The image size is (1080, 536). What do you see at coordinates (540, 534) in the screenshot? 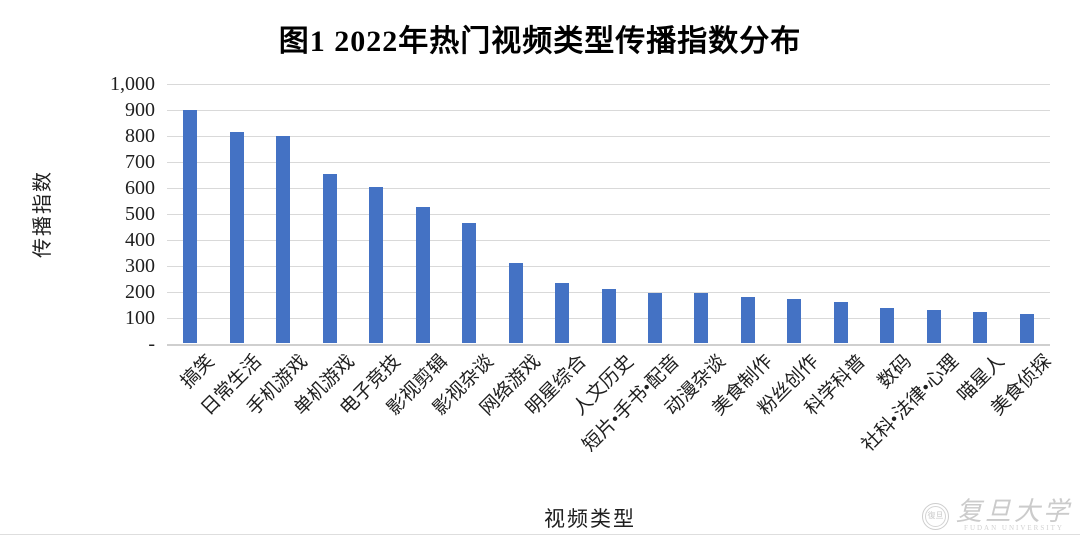
I see `bottom-divider` at bounding box center [540, 534].